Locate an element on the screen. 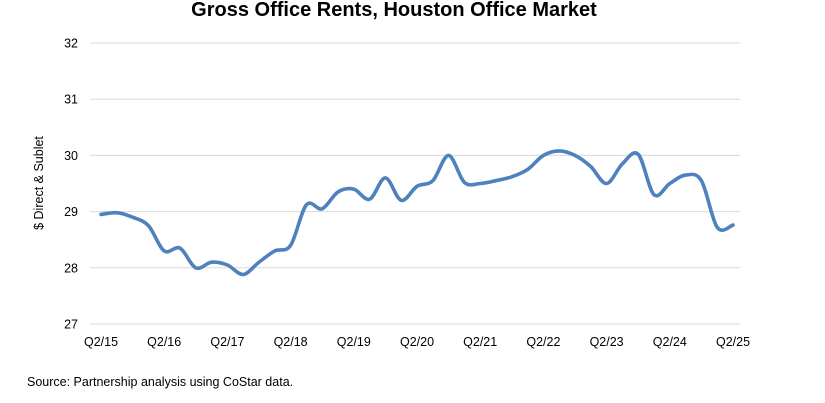  x-tick-label: Q2/18 is located at coordinates (291, 342).